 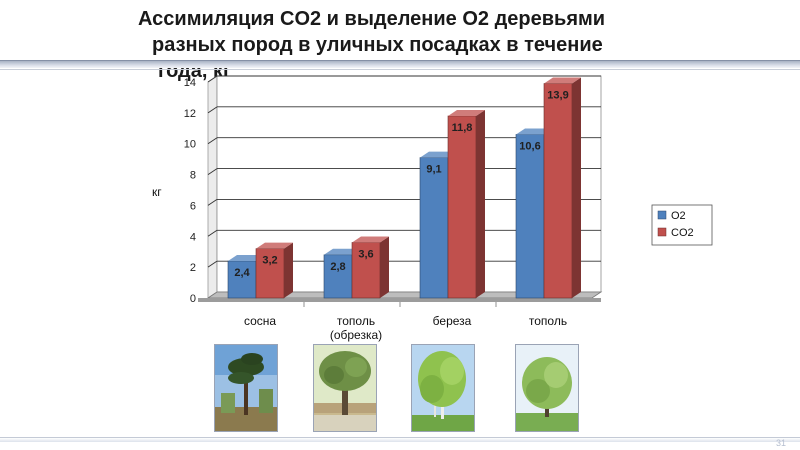 I want to click on legend-box, so click(x=682, y=225).